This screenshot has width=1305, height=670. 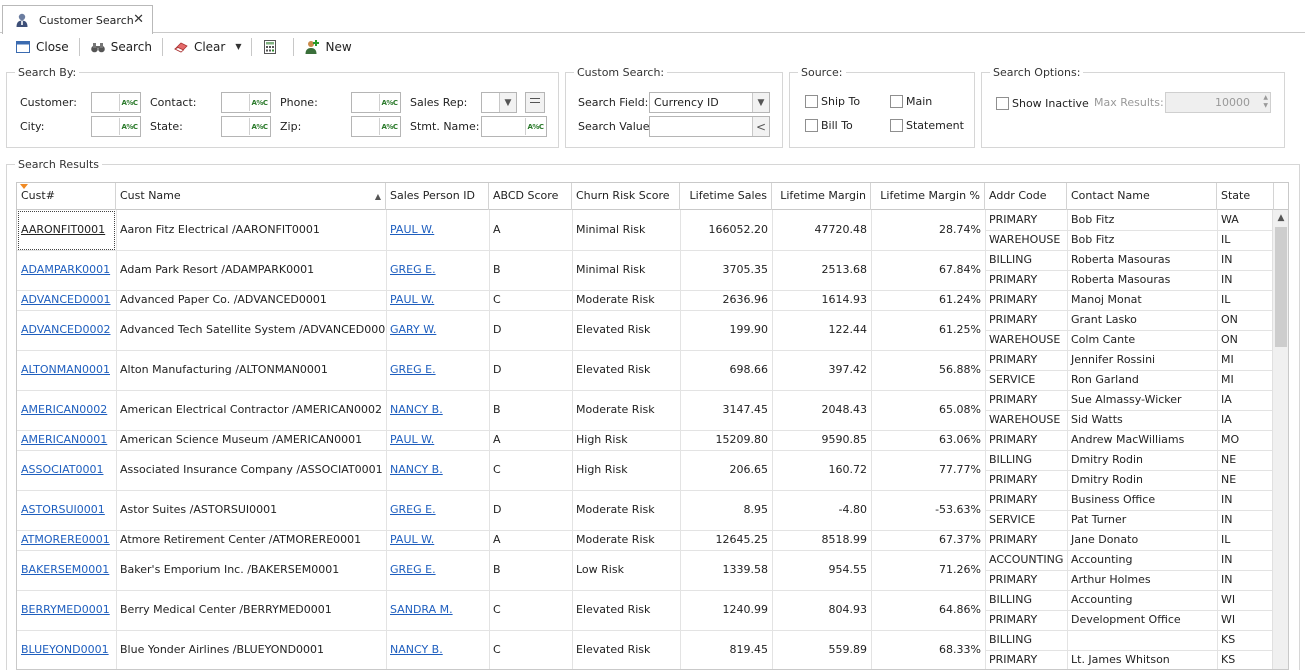 I want to click on main-checkbox, so click(x=896, y=101).